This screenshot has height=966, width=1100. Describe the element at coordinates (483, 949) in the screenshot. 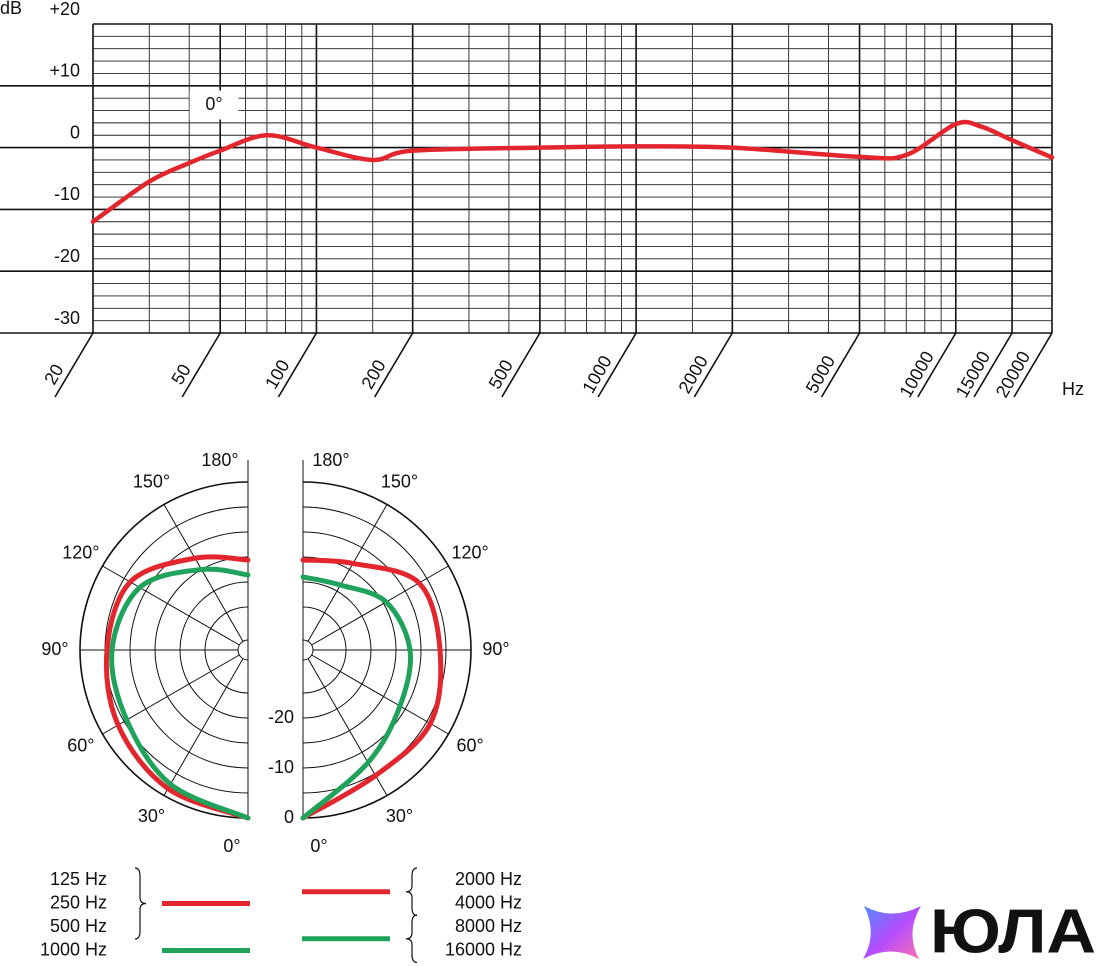

I see `legend-label: 16000 Hz` at that location.